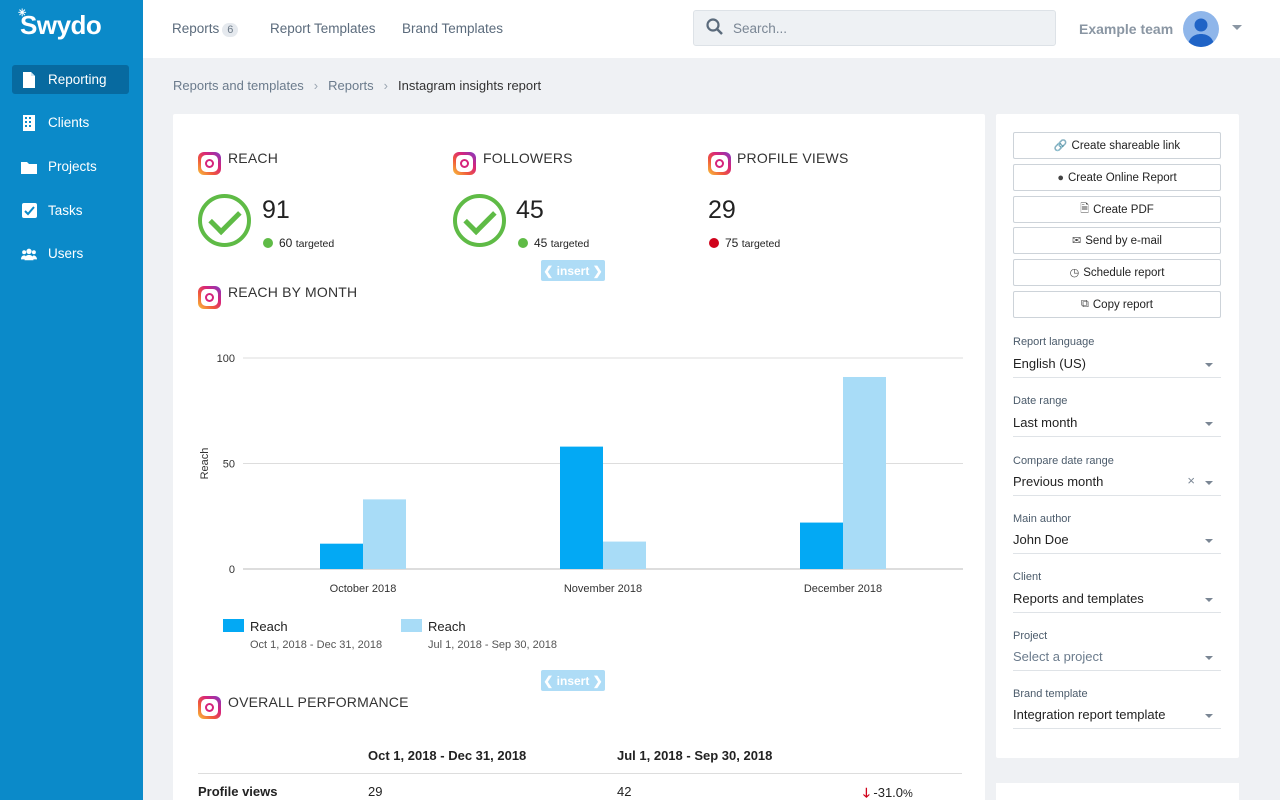 Image resolution: width=1280 pixels, height=800 pixels. Describe the element at coordinates (1117, 484) in the screenshot. I see `compare-date-range-select: Previous month ×` at that location.